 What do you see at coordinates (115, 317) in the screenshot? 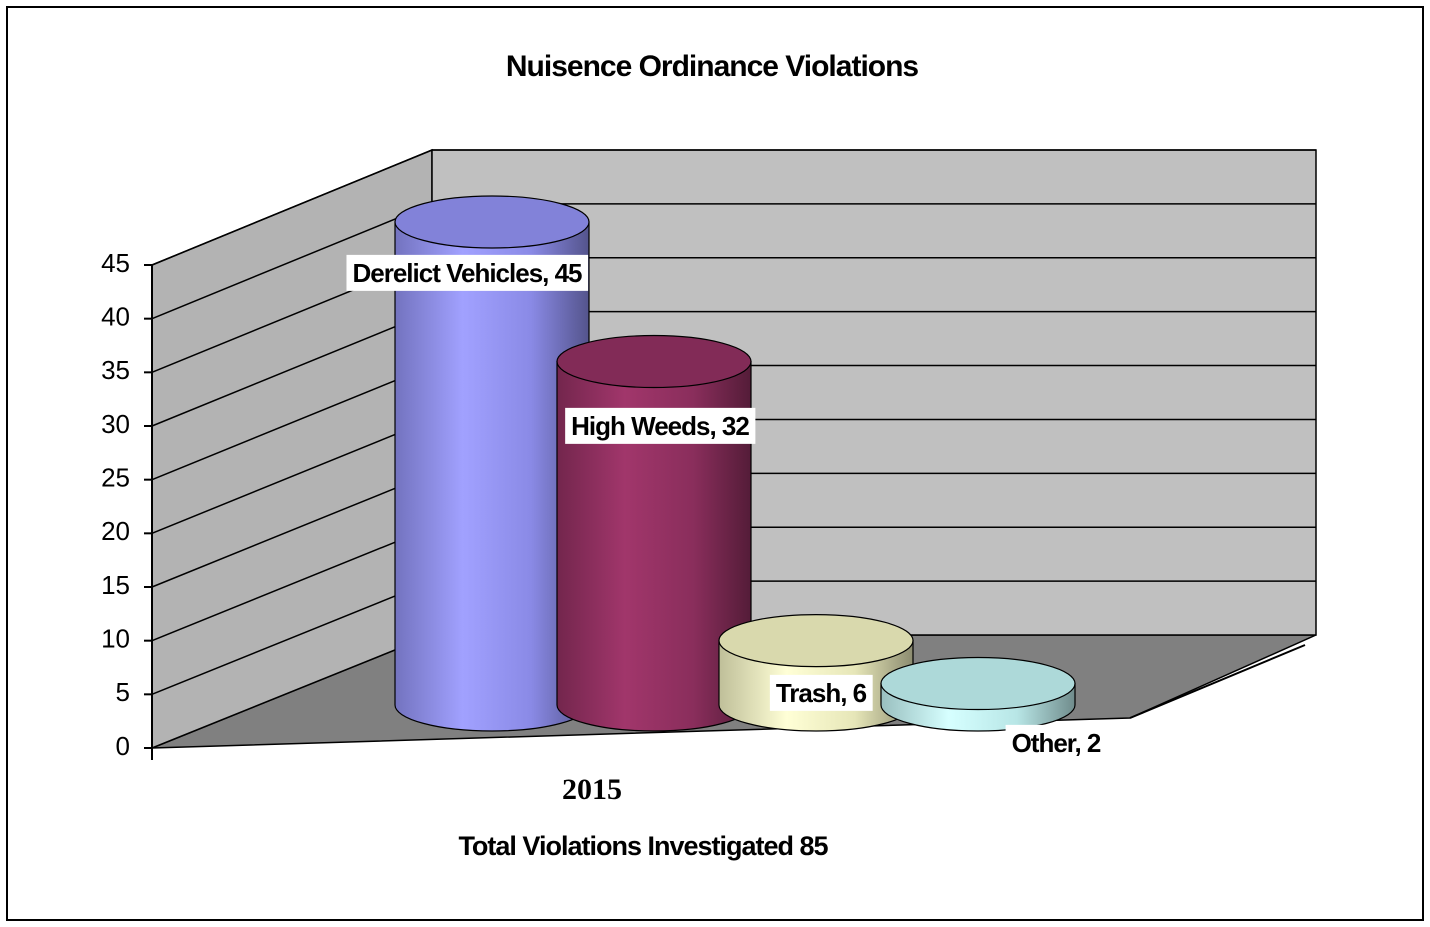
I see `y-tick-label: 40` at bounding box center [115, 317].